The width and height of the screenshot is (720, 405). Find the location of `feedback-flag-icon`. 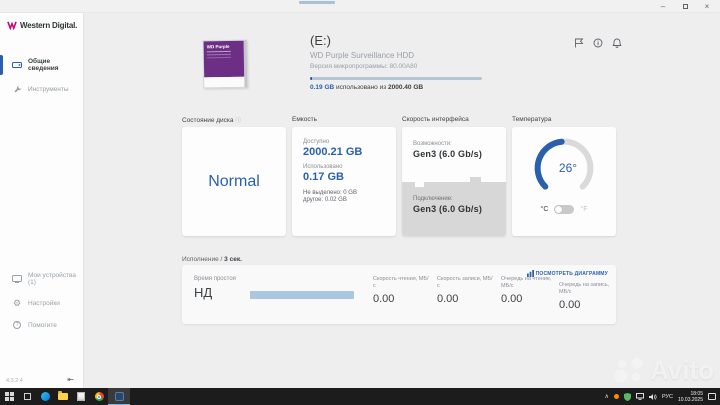

feedback-flag-icon is located at coordinates (579, 43).